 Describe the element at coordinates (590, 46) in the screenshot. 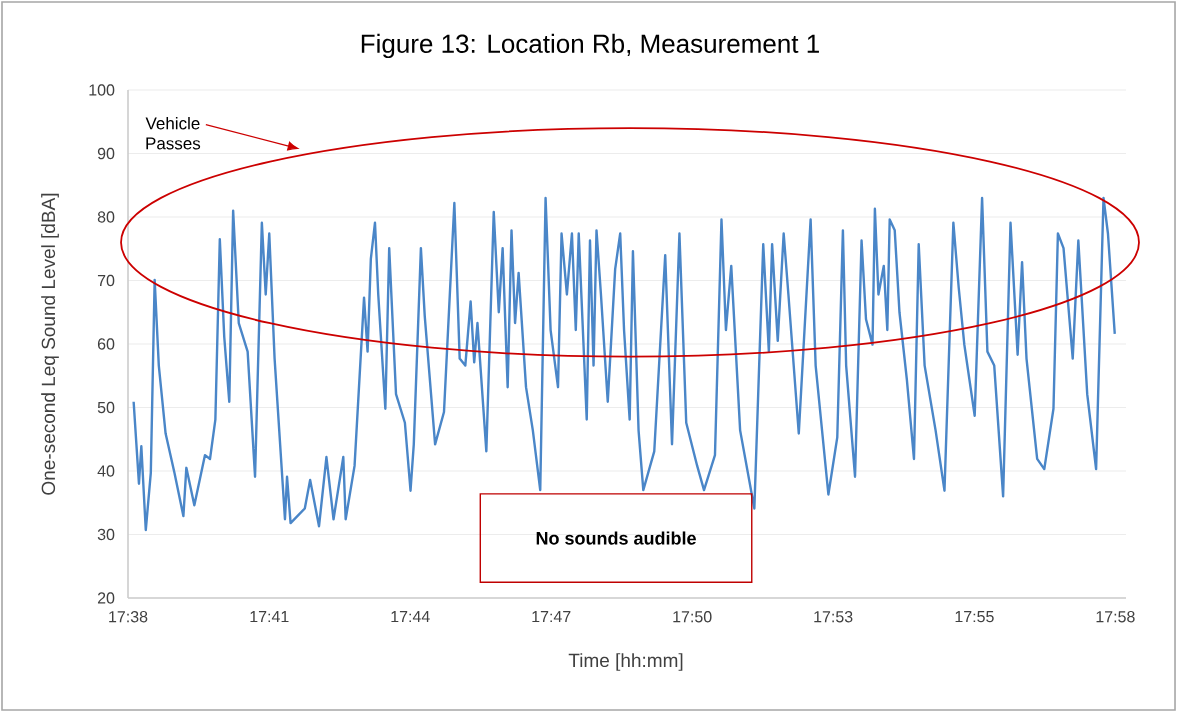

I see `chart-title: Figure 13: Location Rb, Measurement 1` at that location.